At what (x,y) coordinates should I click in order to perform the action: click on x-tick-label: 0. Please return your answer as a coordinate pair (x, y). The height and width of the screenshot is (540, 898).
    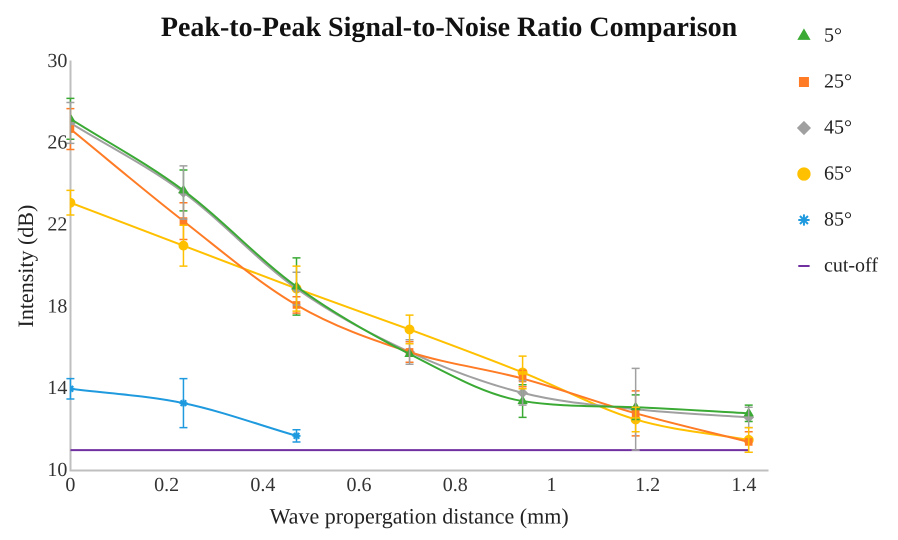
    Looking at the image, I should click on (70, 485).